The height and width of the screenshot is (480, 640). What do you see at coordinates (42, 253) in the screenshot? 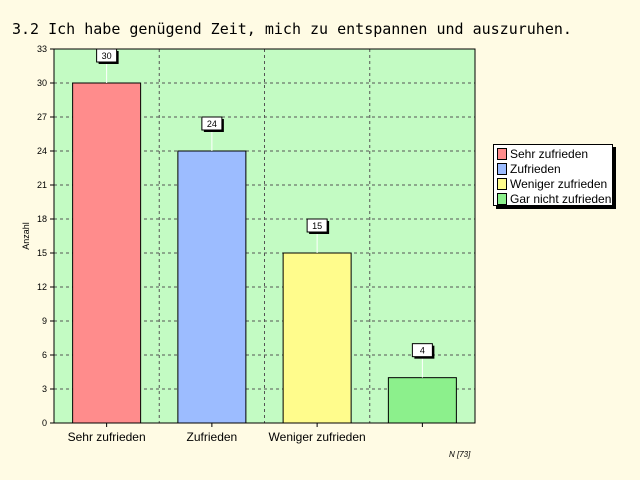
I see `y-tick-label: 15` at bounding box center [42, 253].